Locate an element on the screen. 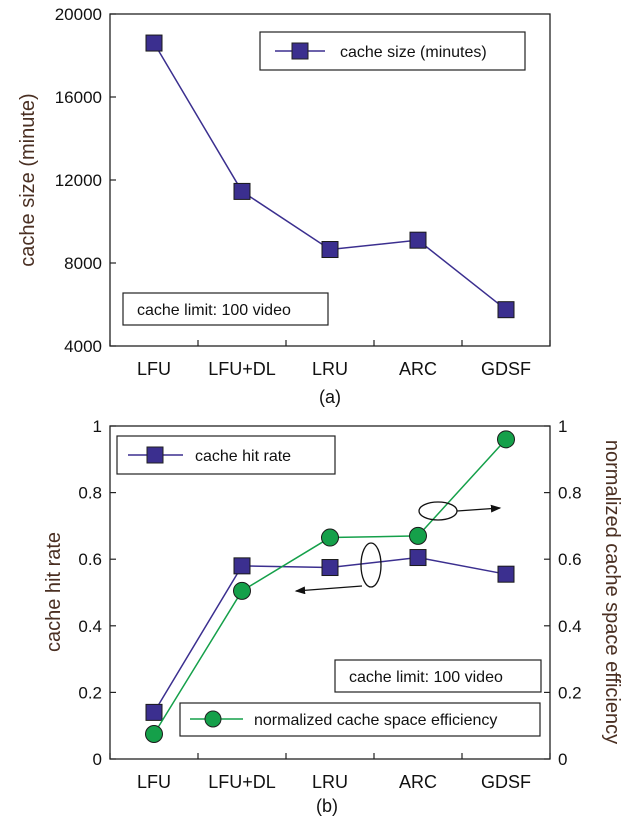 The height and width of the screenshot is (823, 626). y-tick-label-right: 1 is located at coordinates (562, 426).